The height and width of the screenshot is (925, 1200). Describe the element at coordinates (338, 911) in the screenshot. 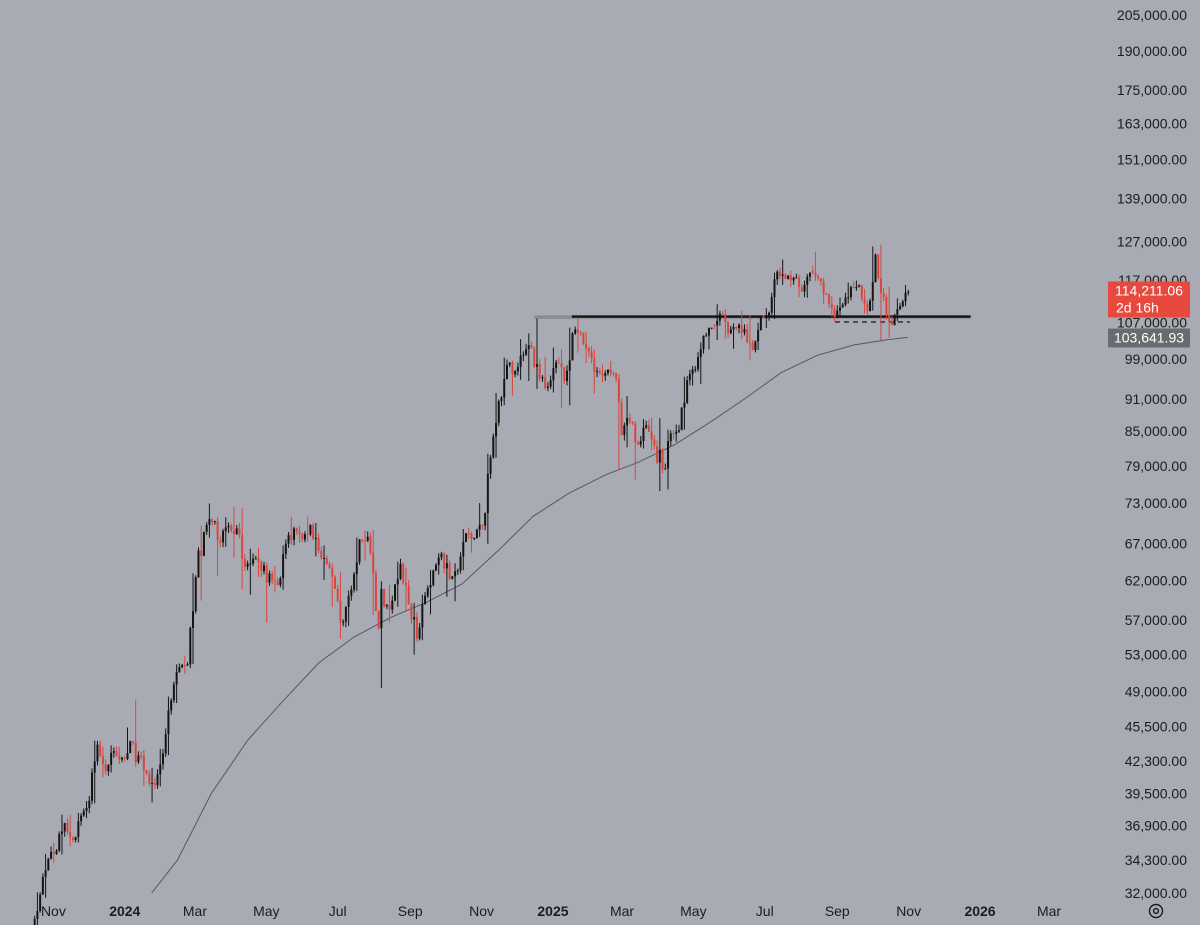

I see `x-tick-label: Jul` at that location.